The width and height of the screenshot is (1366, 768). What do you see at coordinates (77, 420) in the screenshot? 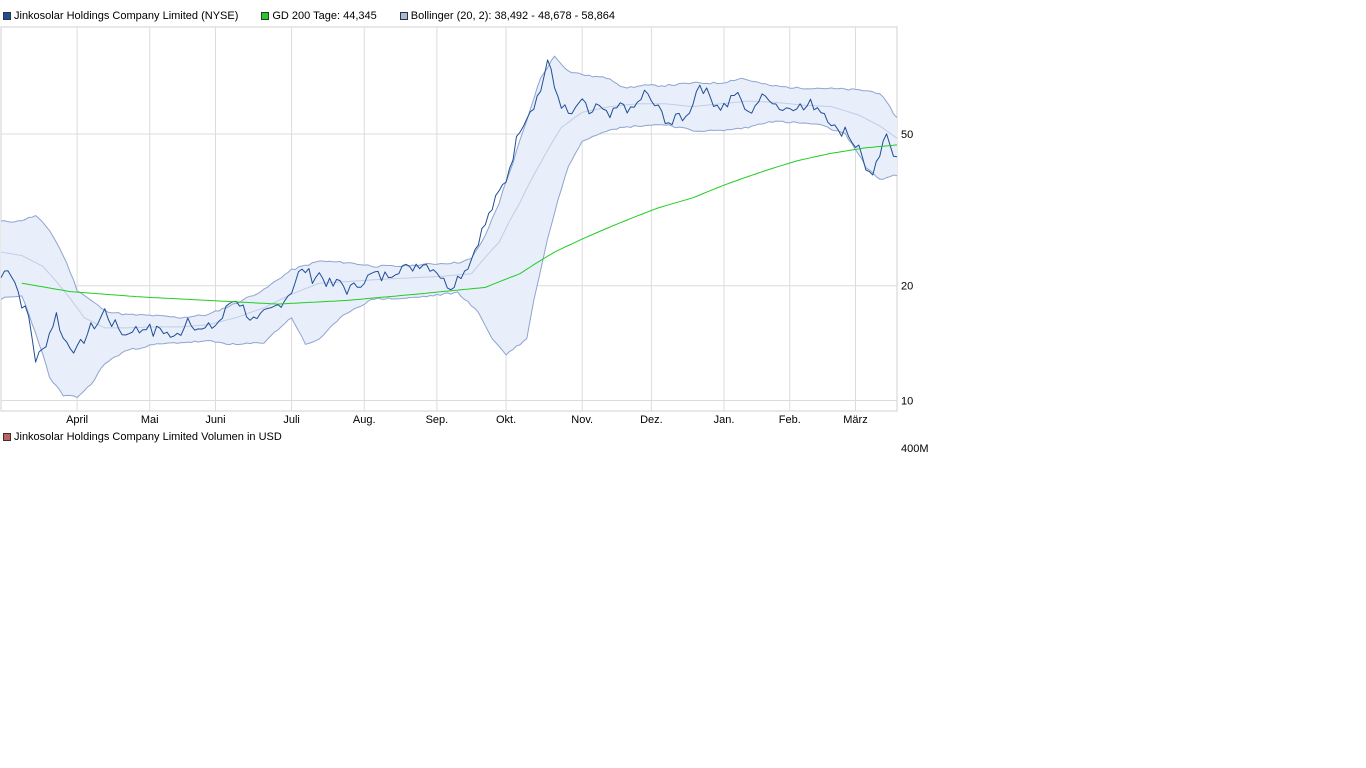
I see `x-tick-label: April` at bounding box center [77, 420].